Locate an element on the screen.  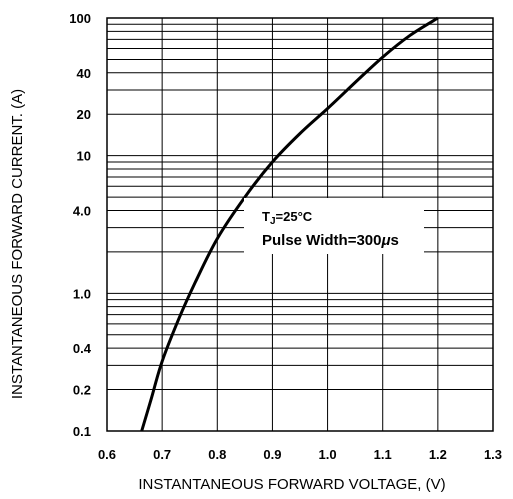
x-tick-label: 1.0 is located at coordinates (328, 454).